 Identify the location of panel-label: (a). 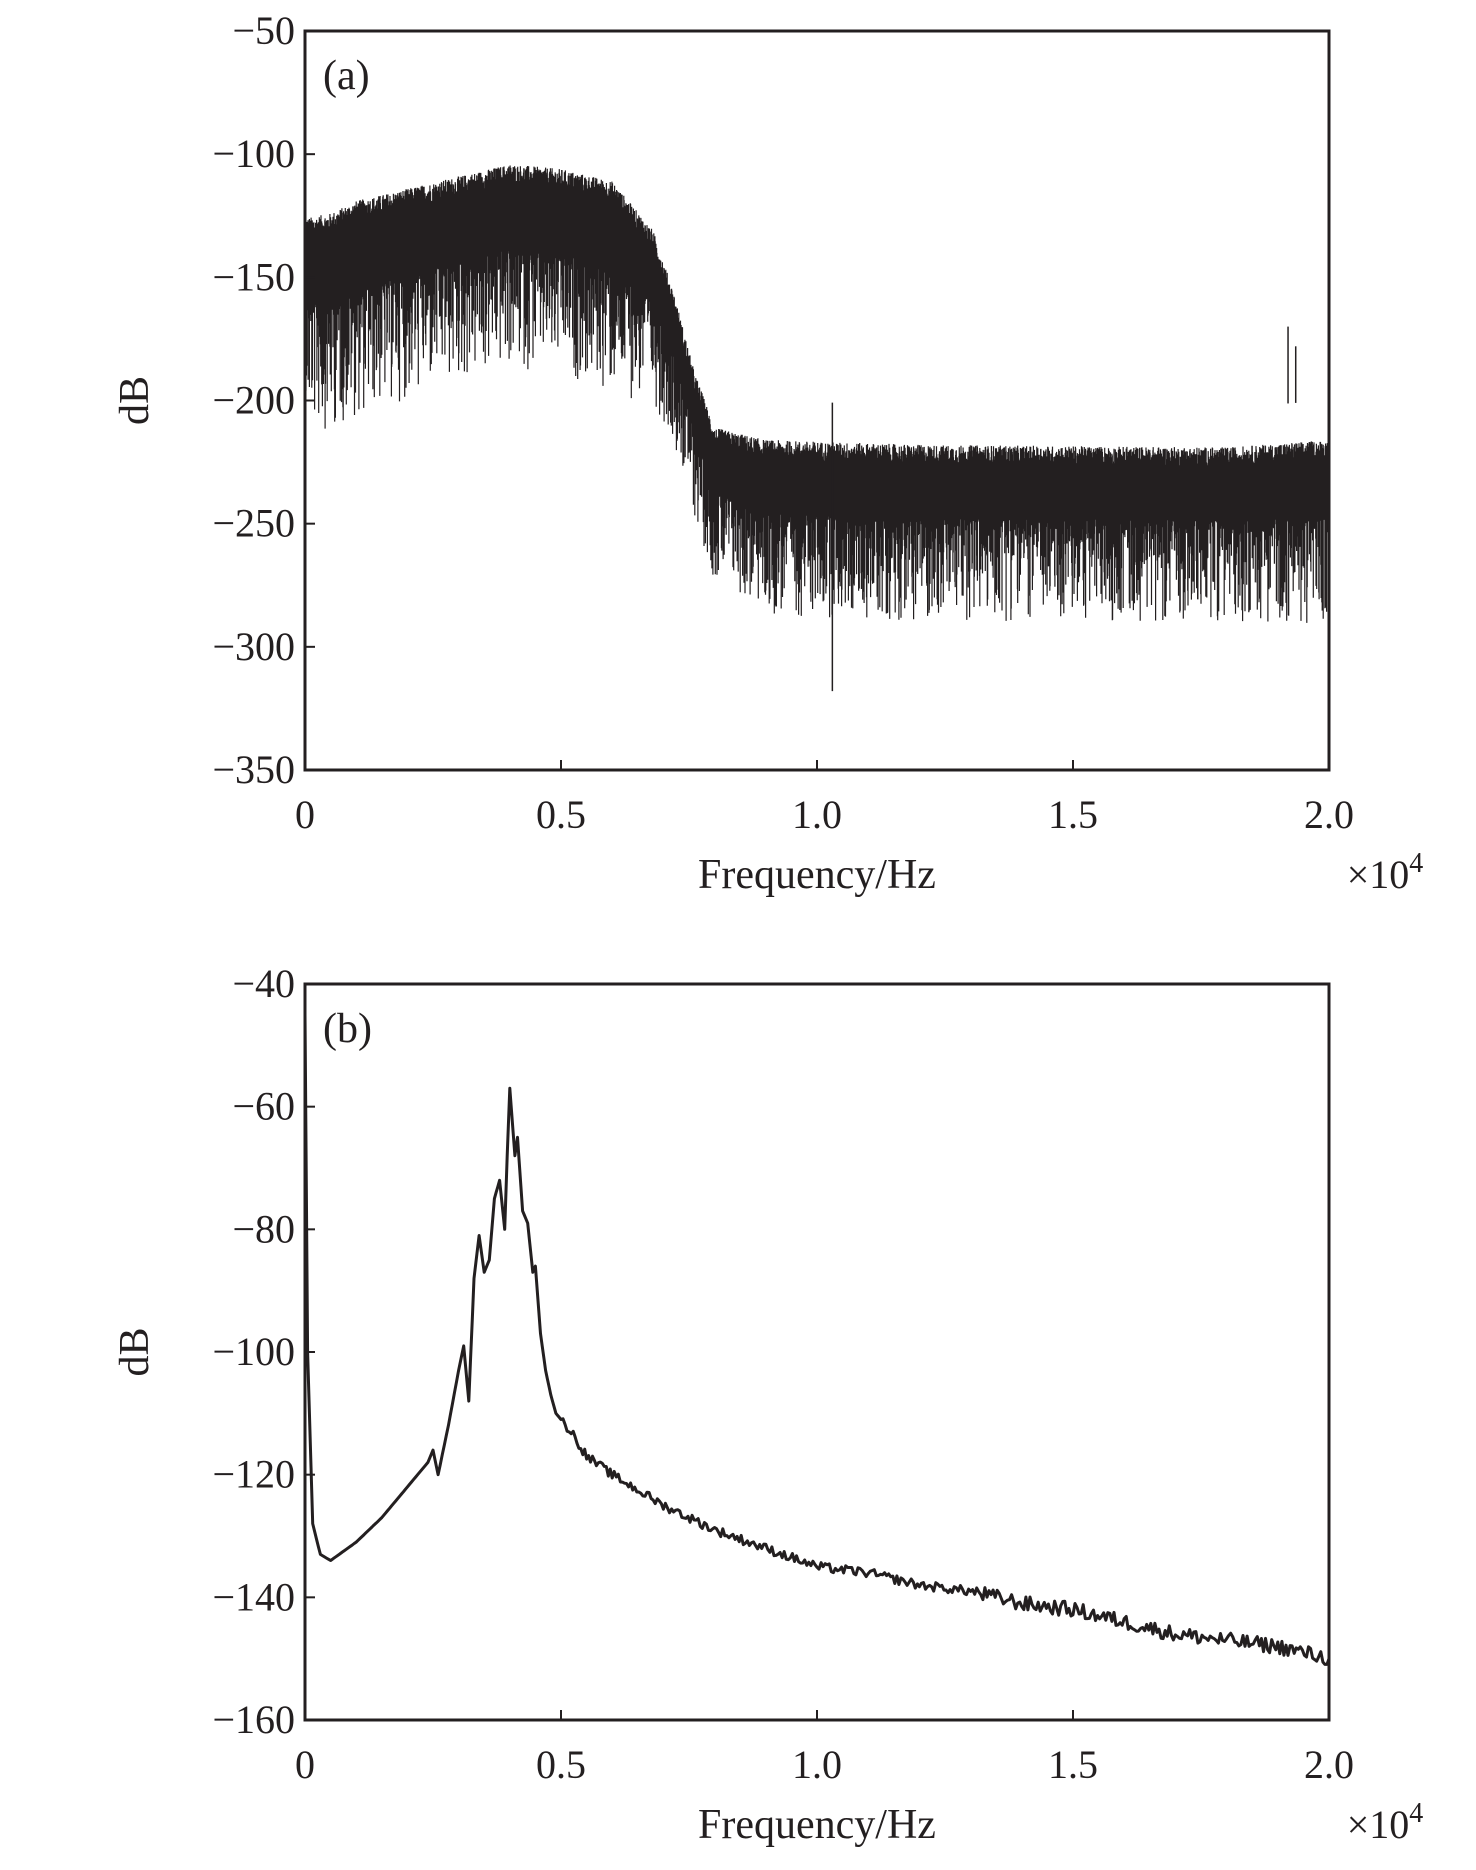
(346, 76).